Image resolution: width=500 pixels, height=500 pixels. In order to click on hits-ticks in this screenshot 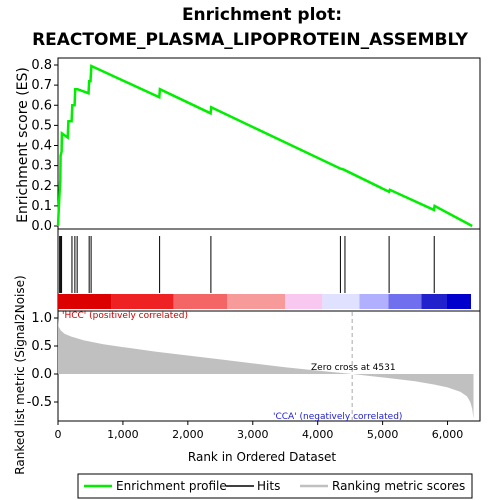, I will do `click(247, 264)`.